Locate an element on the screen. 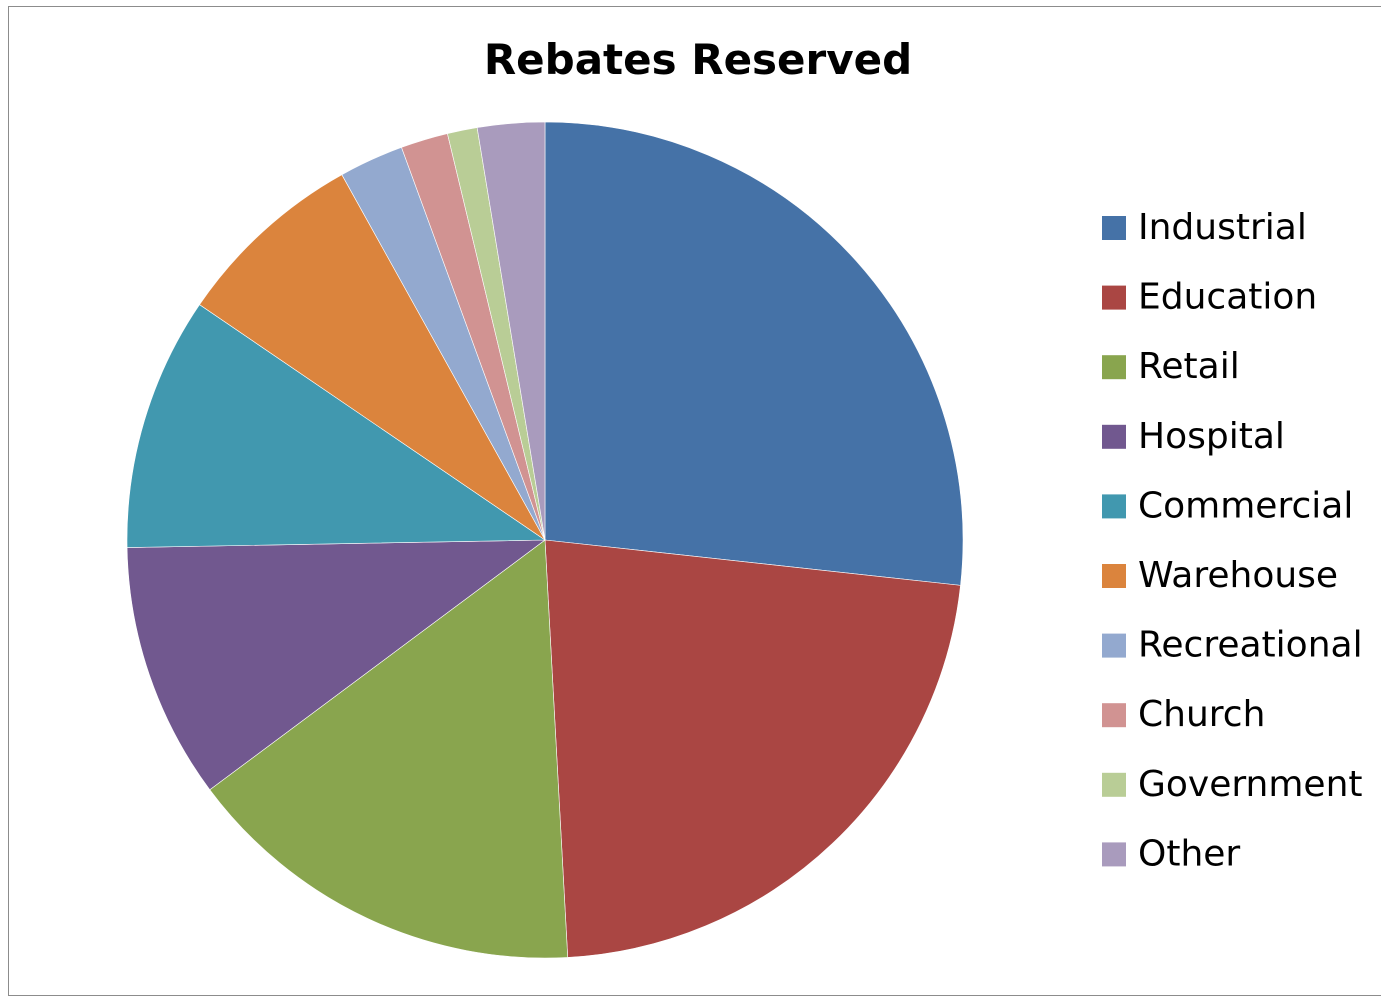  pie-slice-other is located at coordinates (511, 331).